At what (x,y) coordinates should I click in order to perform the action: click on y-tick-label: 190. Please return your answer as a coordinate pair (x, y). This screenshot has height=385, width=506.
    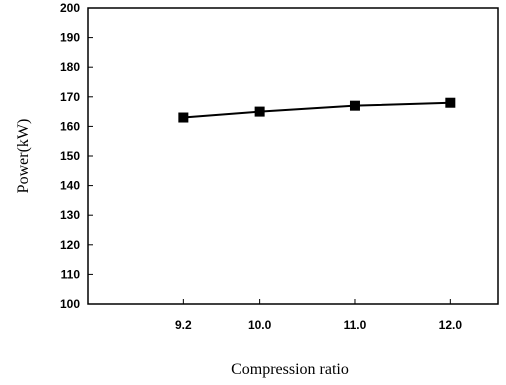
    Looking at the image, I should click on (70, 38).